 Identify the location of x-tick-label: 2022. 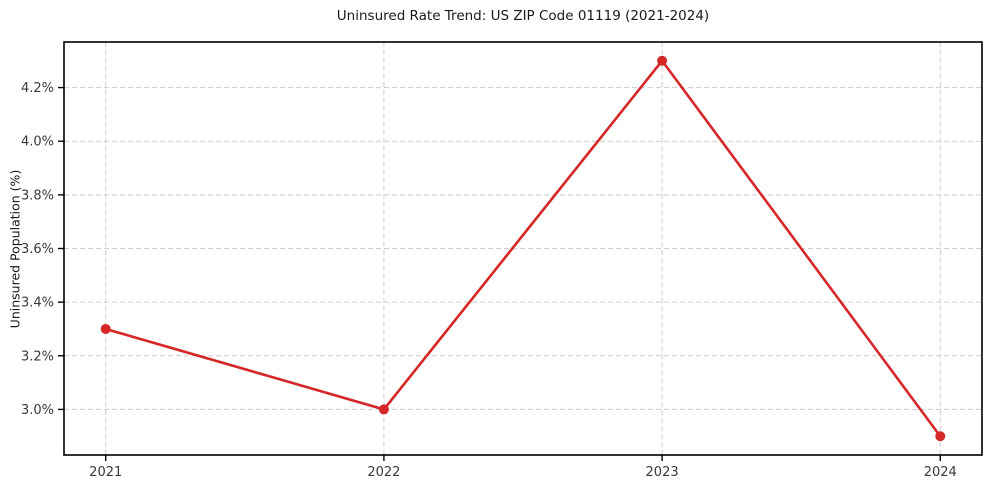
(383, 472).